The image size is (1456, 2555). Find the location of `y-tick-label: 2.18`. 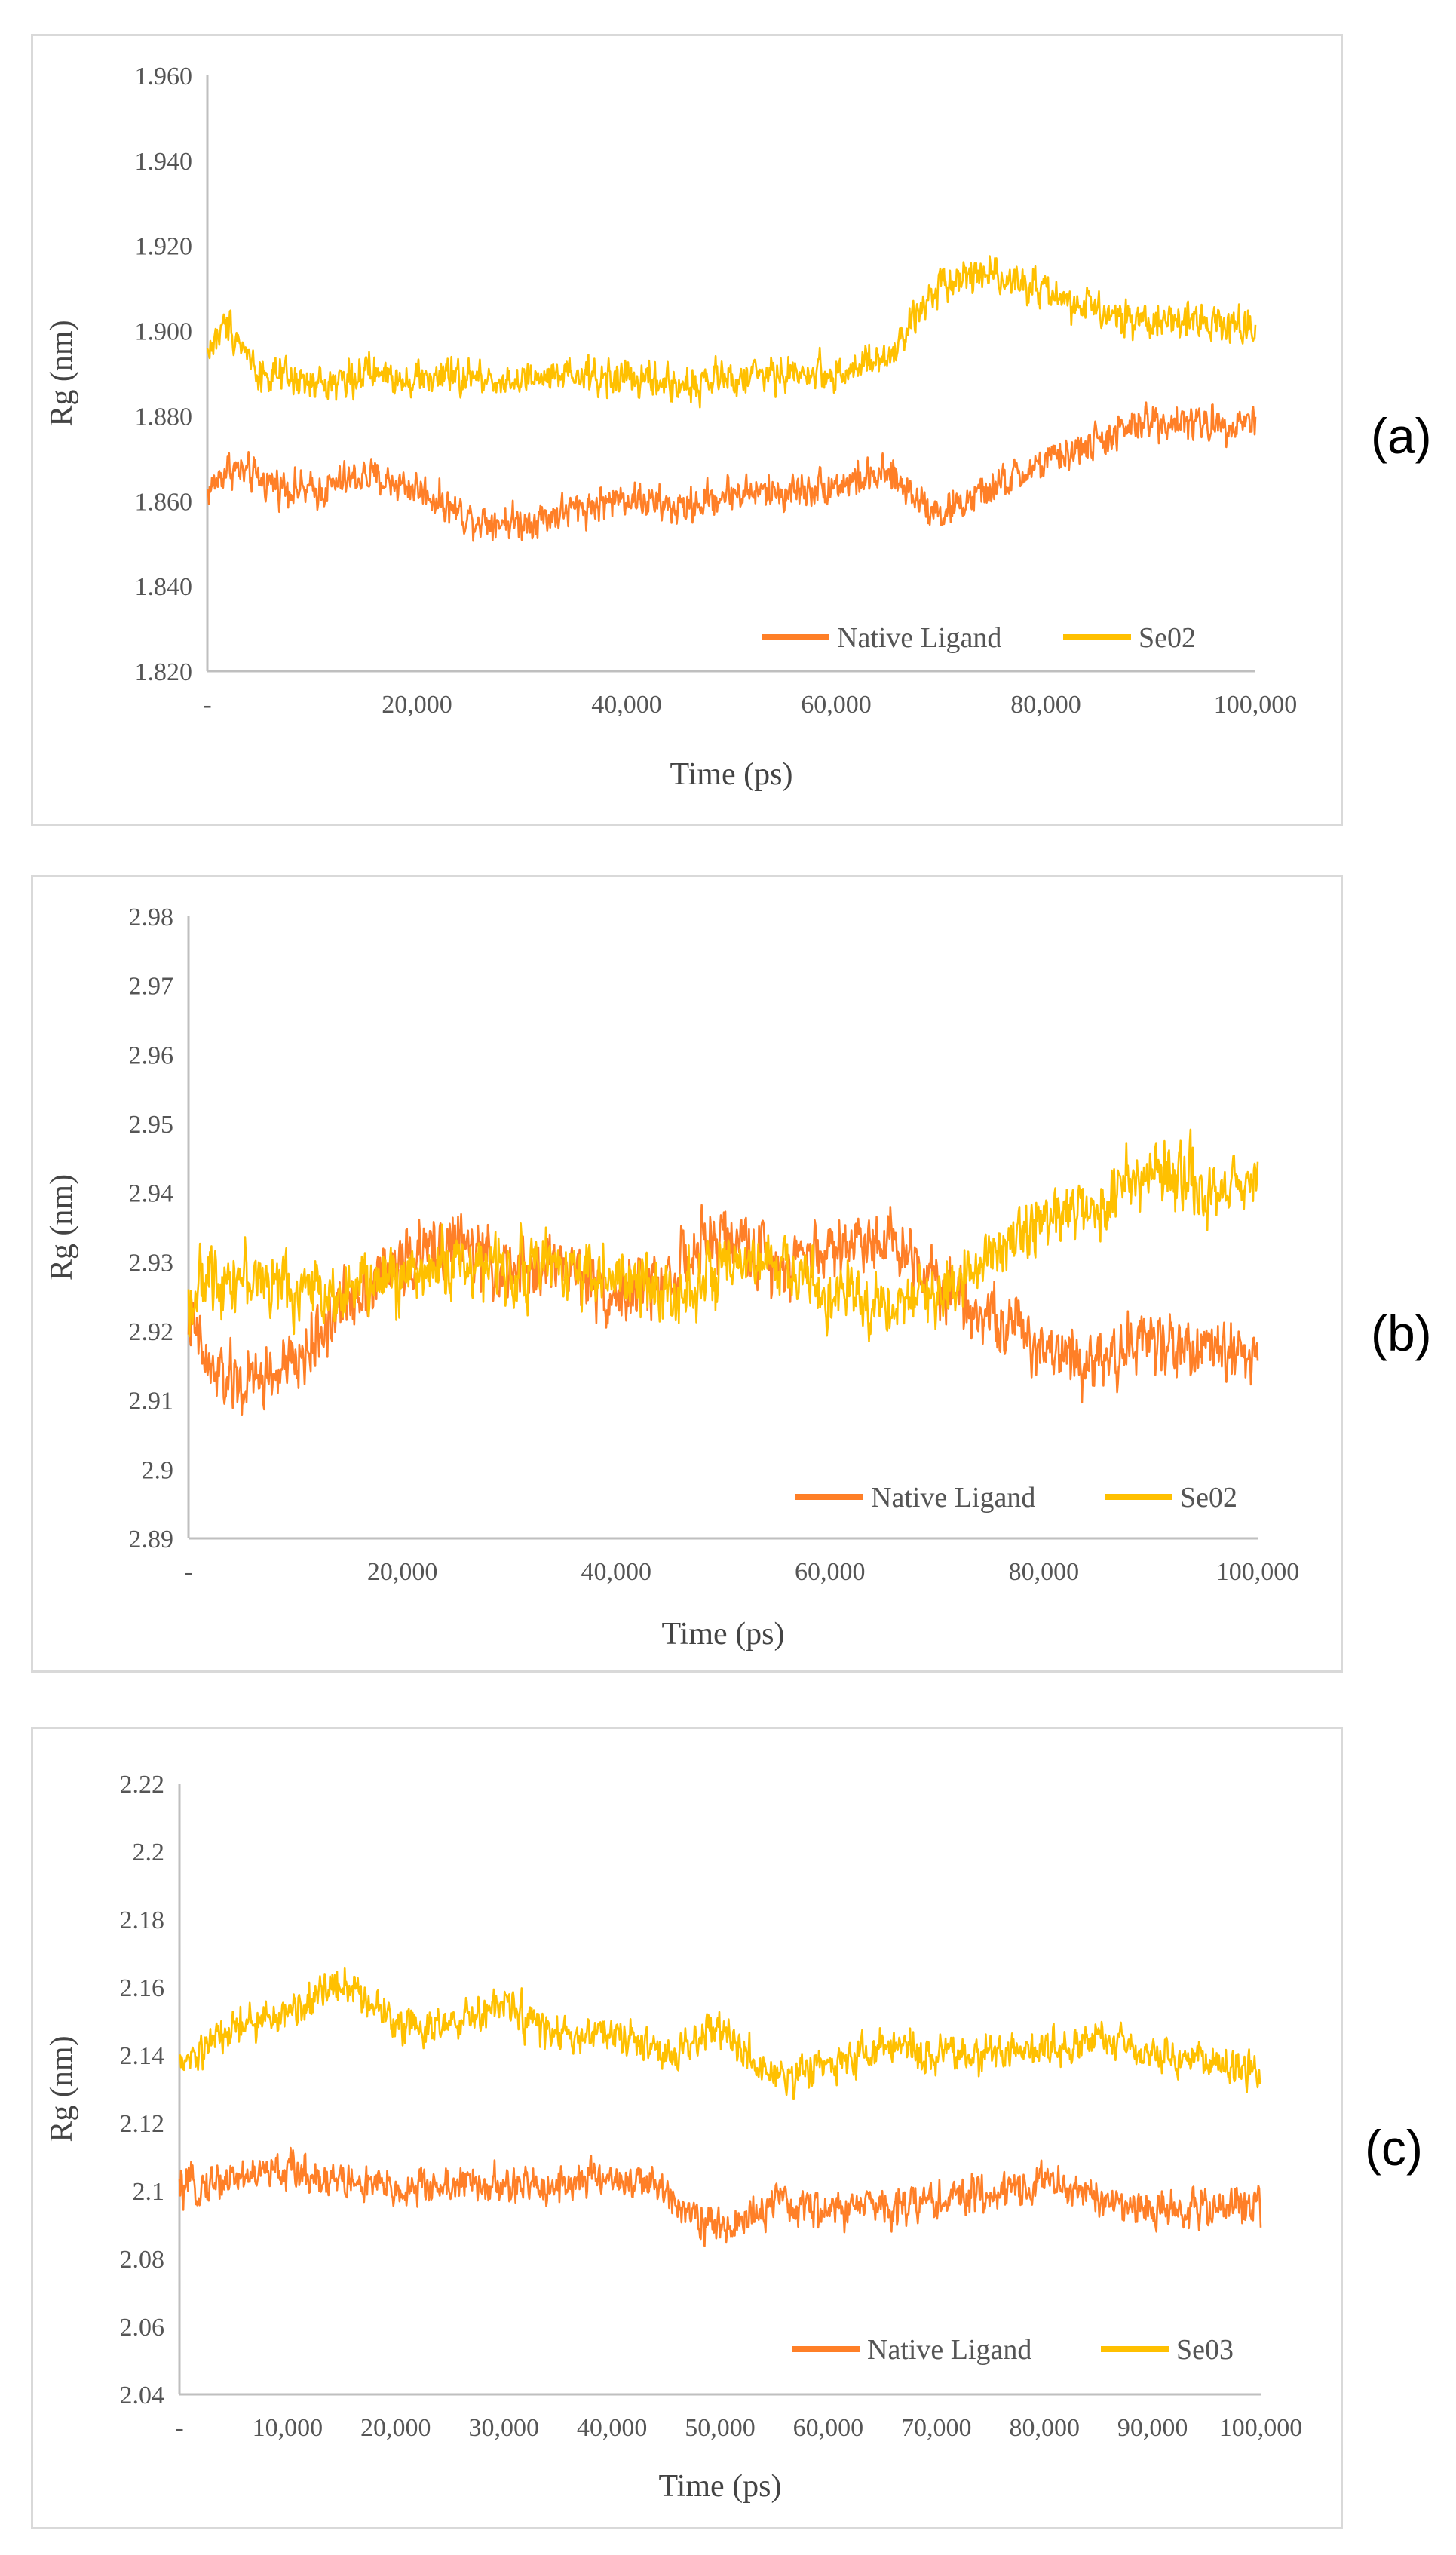

y-tick-label: 2.18 is located at coordinates (142, 1920).